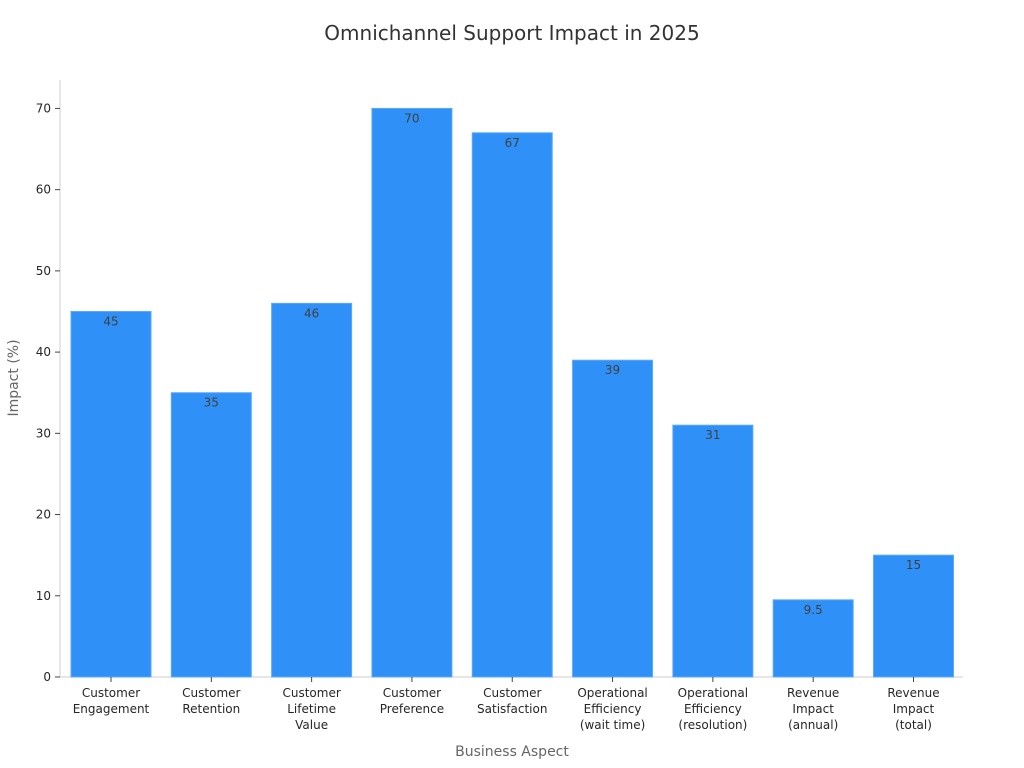 Image resolution: width=1024 pixels, height=768 pixels. Describe the element at coordinates (512, 752) in the screenshot. I see `x-axis-label: Business Aspect` at that location.